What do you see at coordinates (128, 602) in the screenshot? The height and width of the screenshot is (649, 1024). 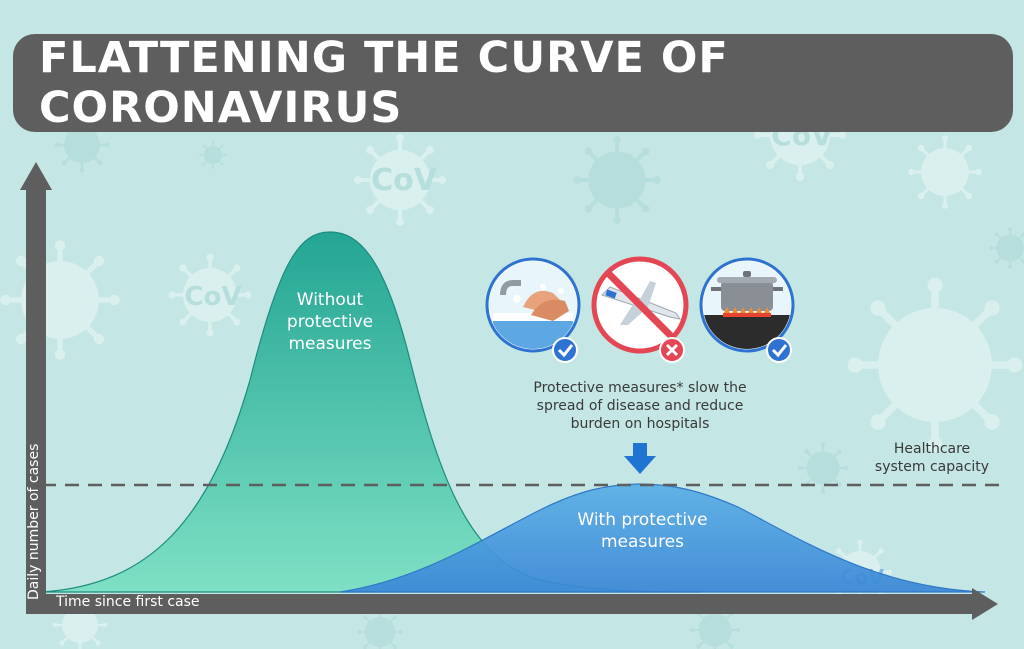 I see `x-axis-label: Time since first case` at bounding box center [128, 602].